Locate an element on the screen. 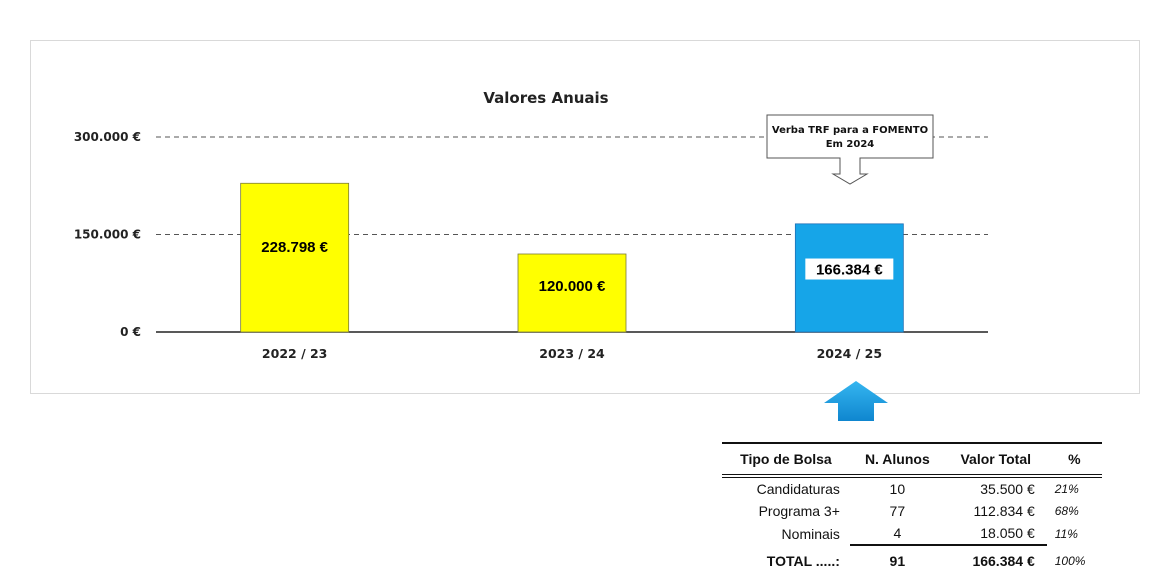  cell-total-alunos: 91 is located at coordinates (897, 560).